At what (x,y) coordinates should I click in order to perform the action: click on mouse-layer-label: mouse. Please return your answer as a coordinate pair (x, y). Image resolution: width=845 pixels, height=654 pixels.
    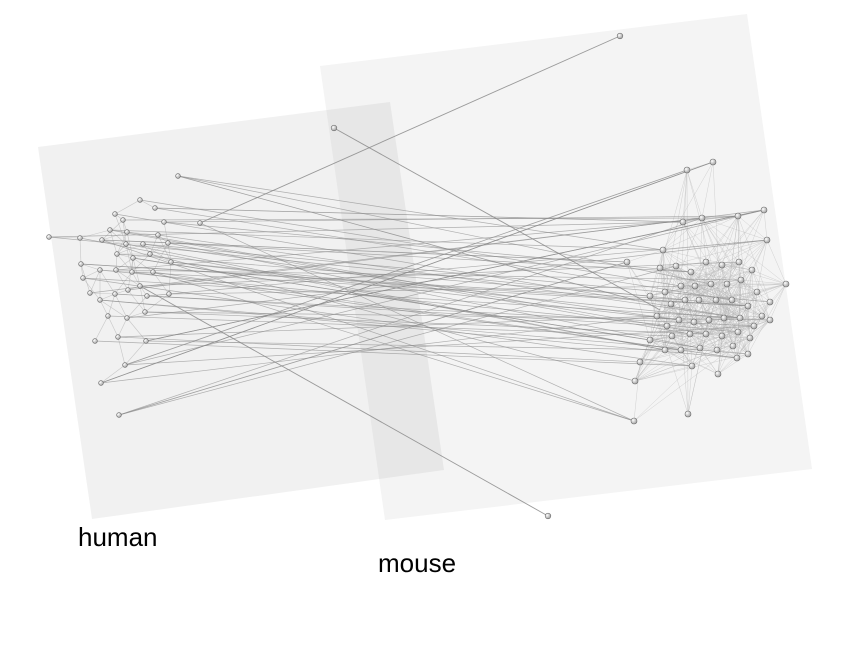
    Looking at the image, I should click on (417, 563).